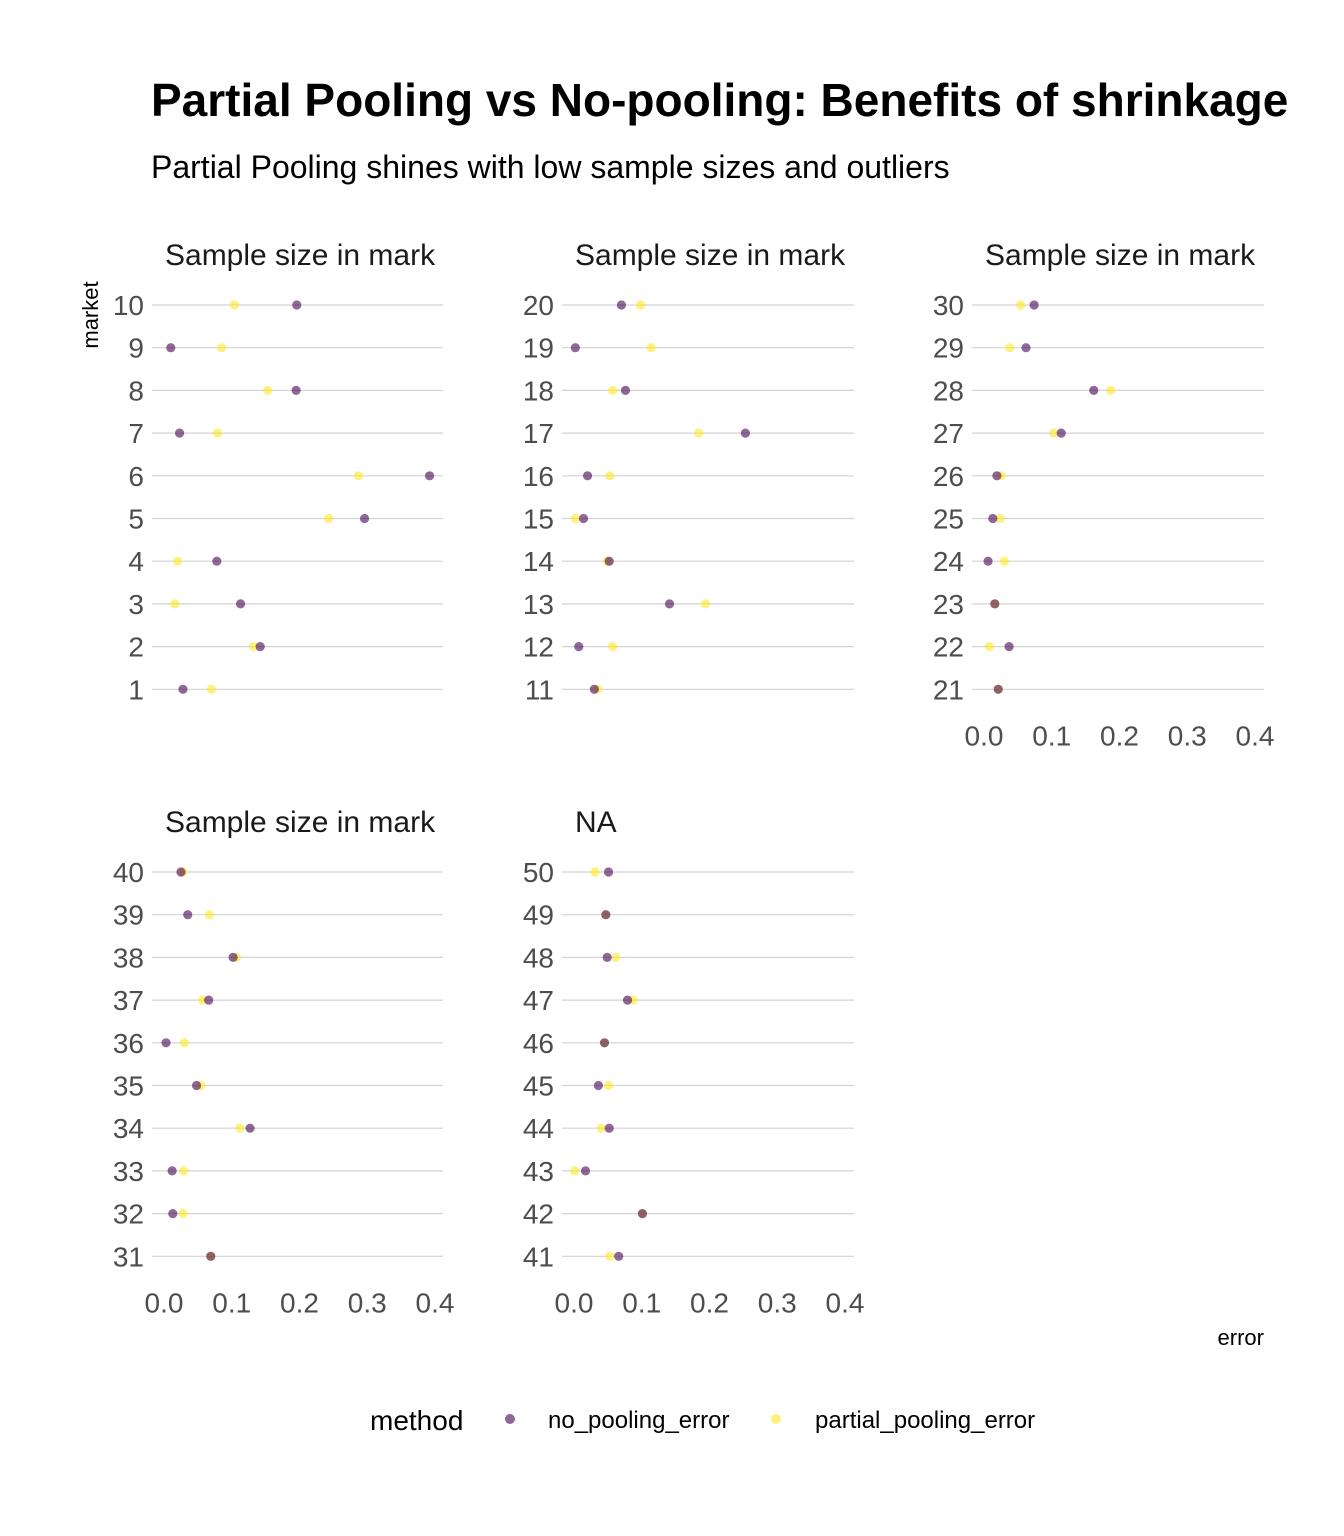 The width and height of the screenshot is (1344, 1536). I want to click on y-tick-label: 16, so click(538, 476).